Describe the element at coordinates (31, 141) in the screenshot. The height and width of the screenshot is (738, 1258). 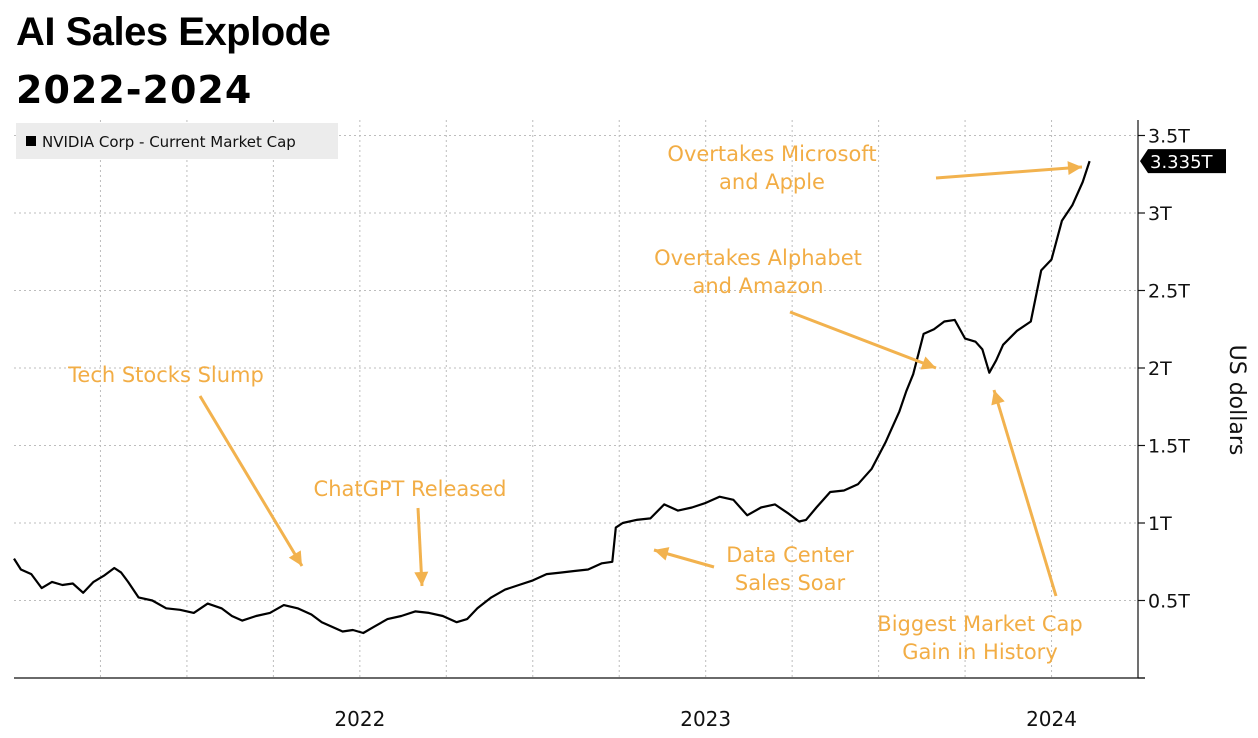
I see `legend-swatch` at that location.